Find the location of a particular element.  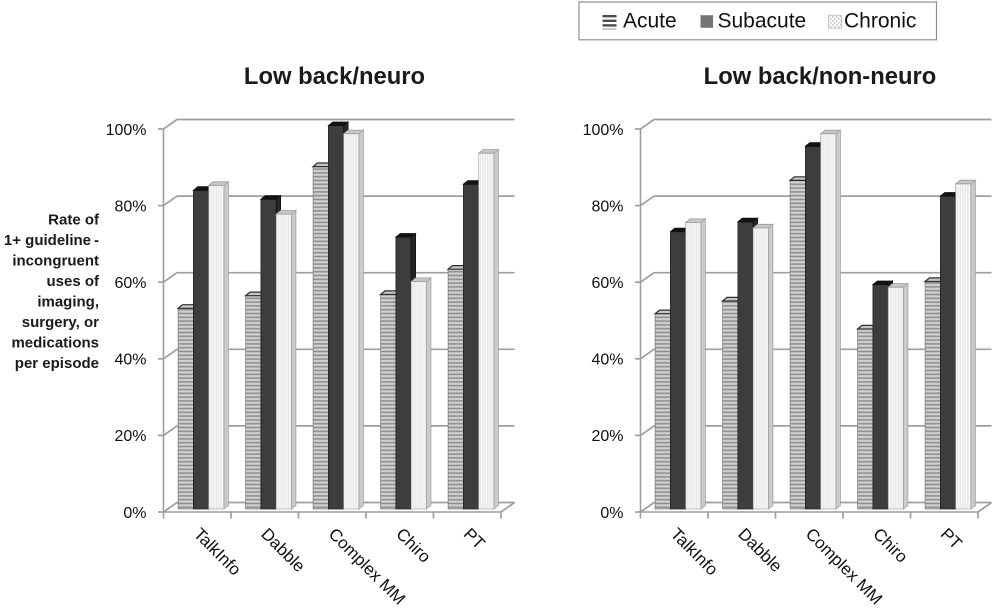

svg-text: medications is located at coordinates (55, 343).